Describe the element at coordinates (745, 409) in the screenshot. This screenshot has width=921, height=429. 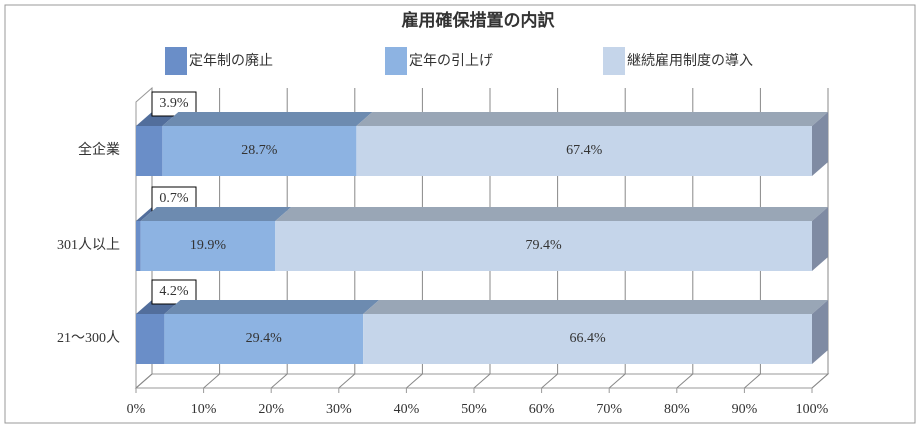
I see `x-tick-label: 90%` at that location.